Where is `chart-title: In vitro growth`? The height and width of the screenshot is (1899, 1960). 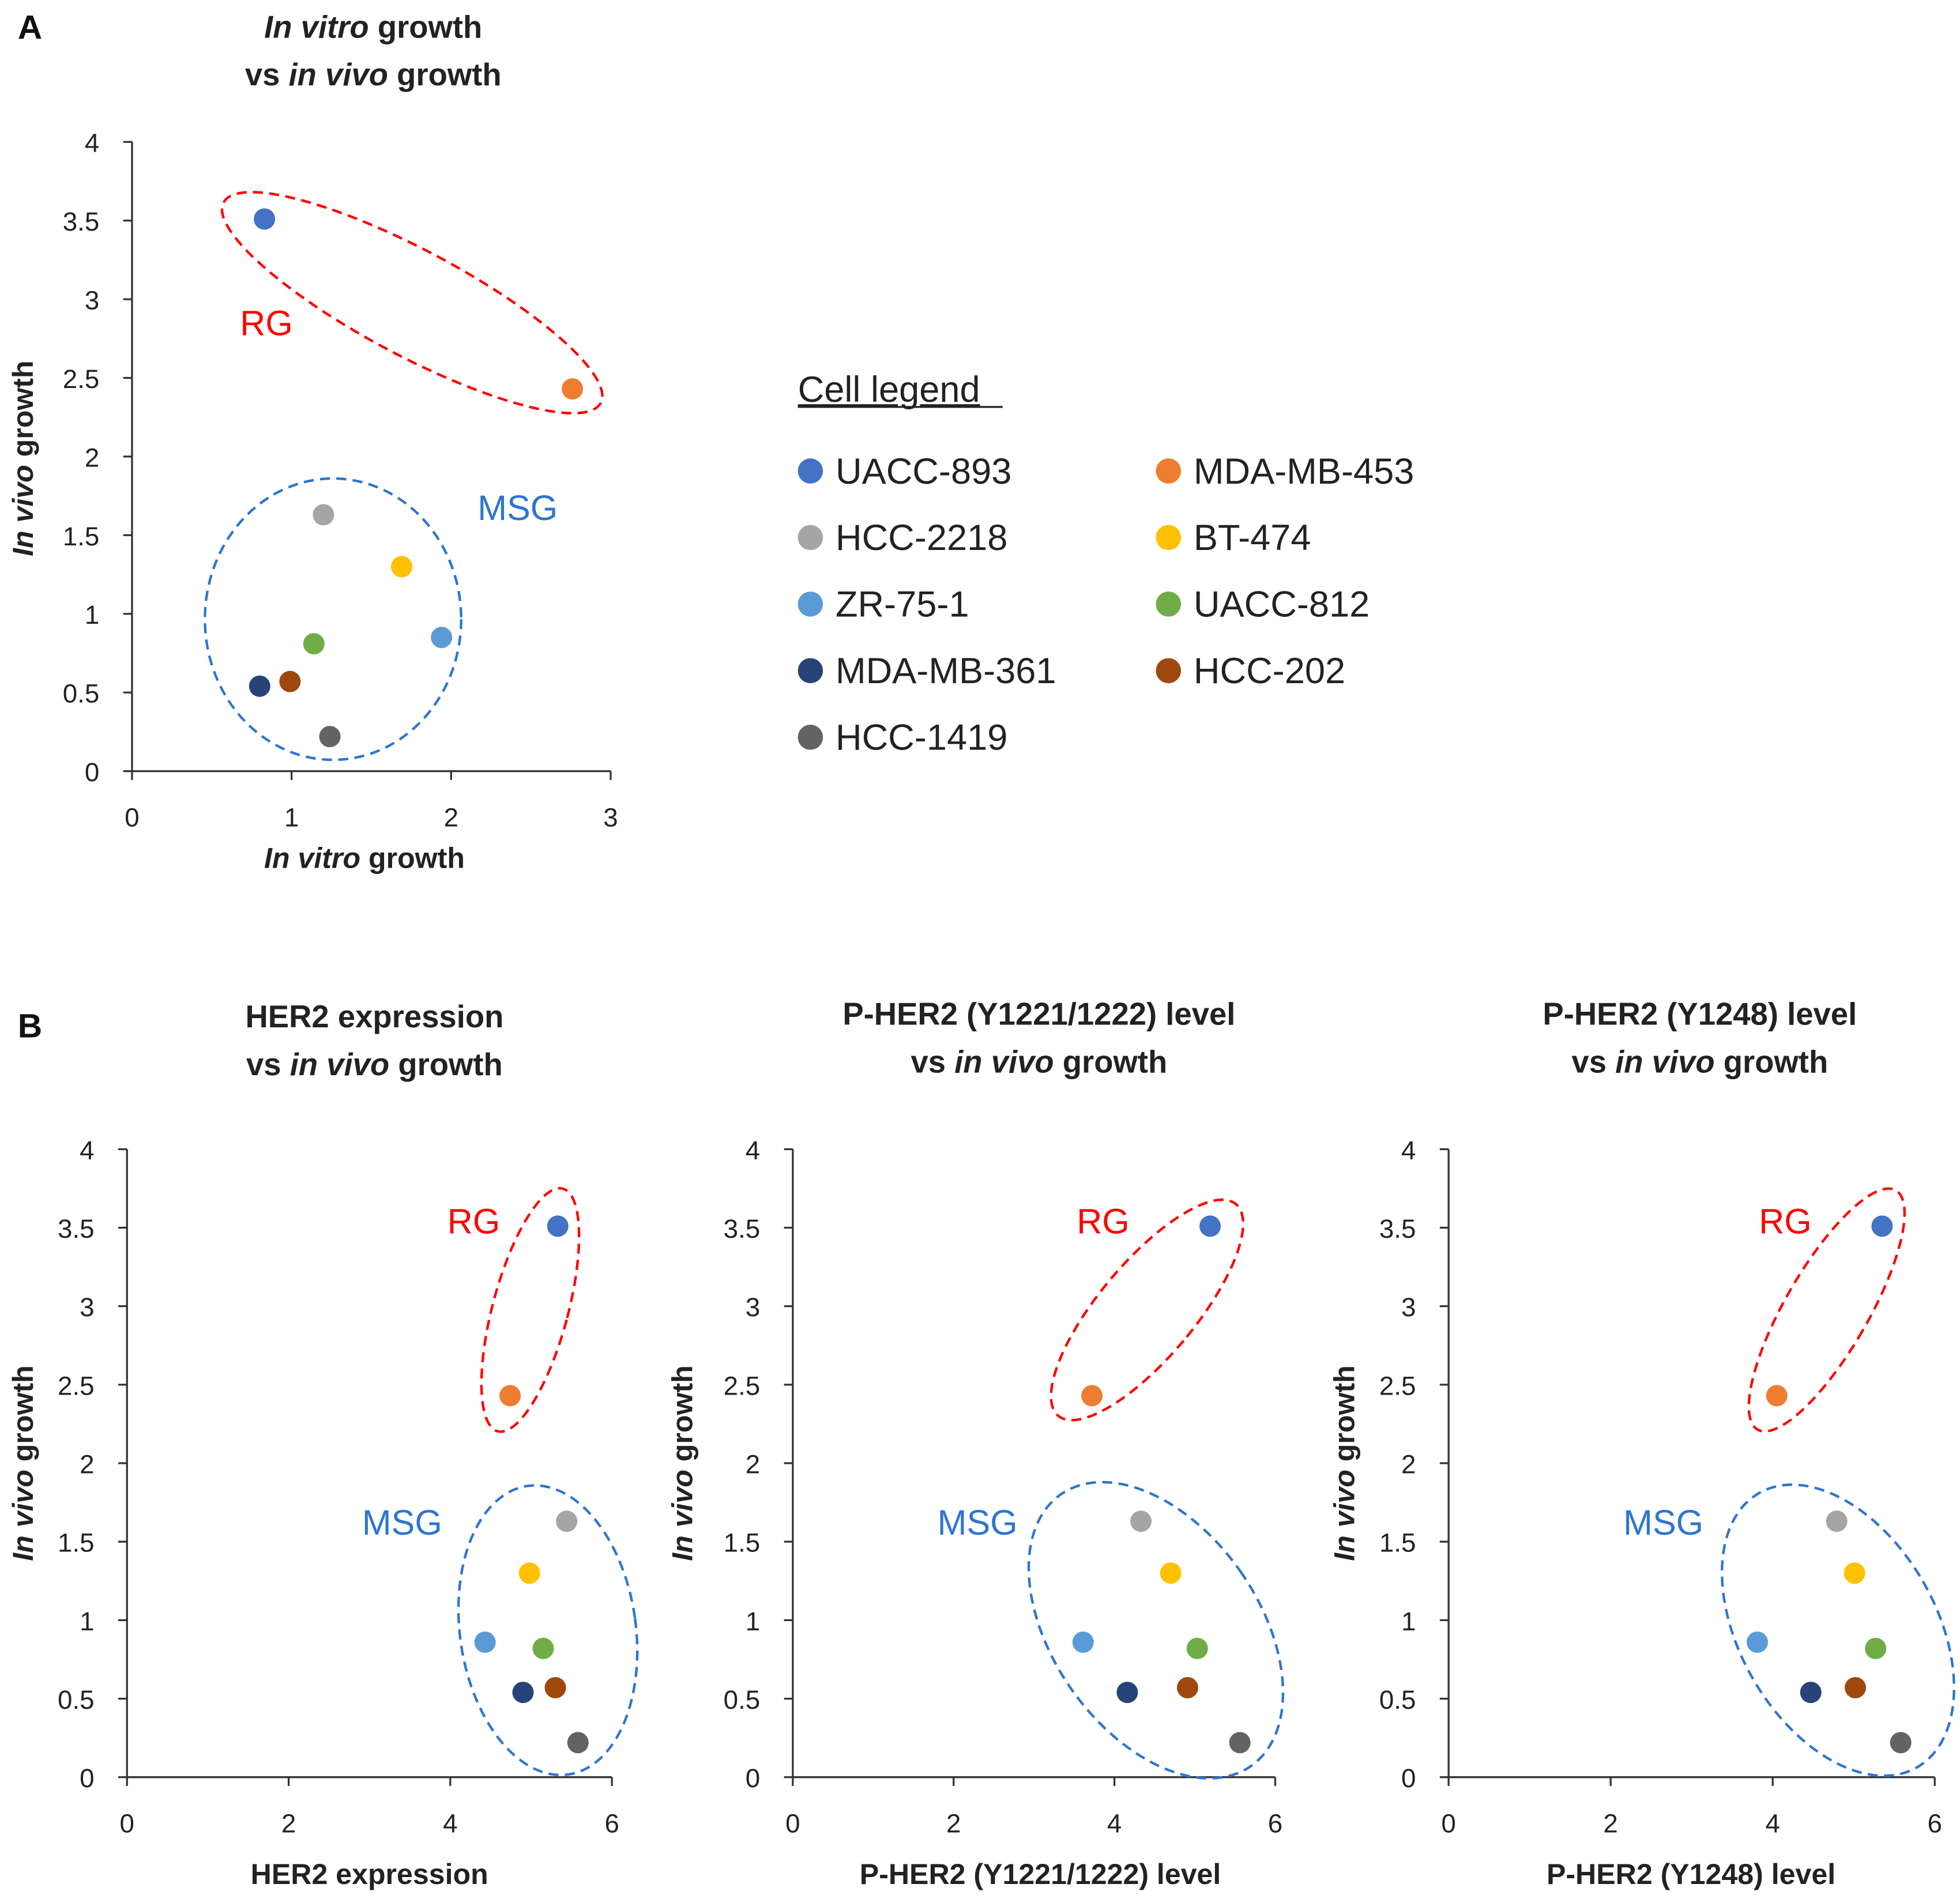
chart-title: In vitro growth is located at coordinates (373, 26).